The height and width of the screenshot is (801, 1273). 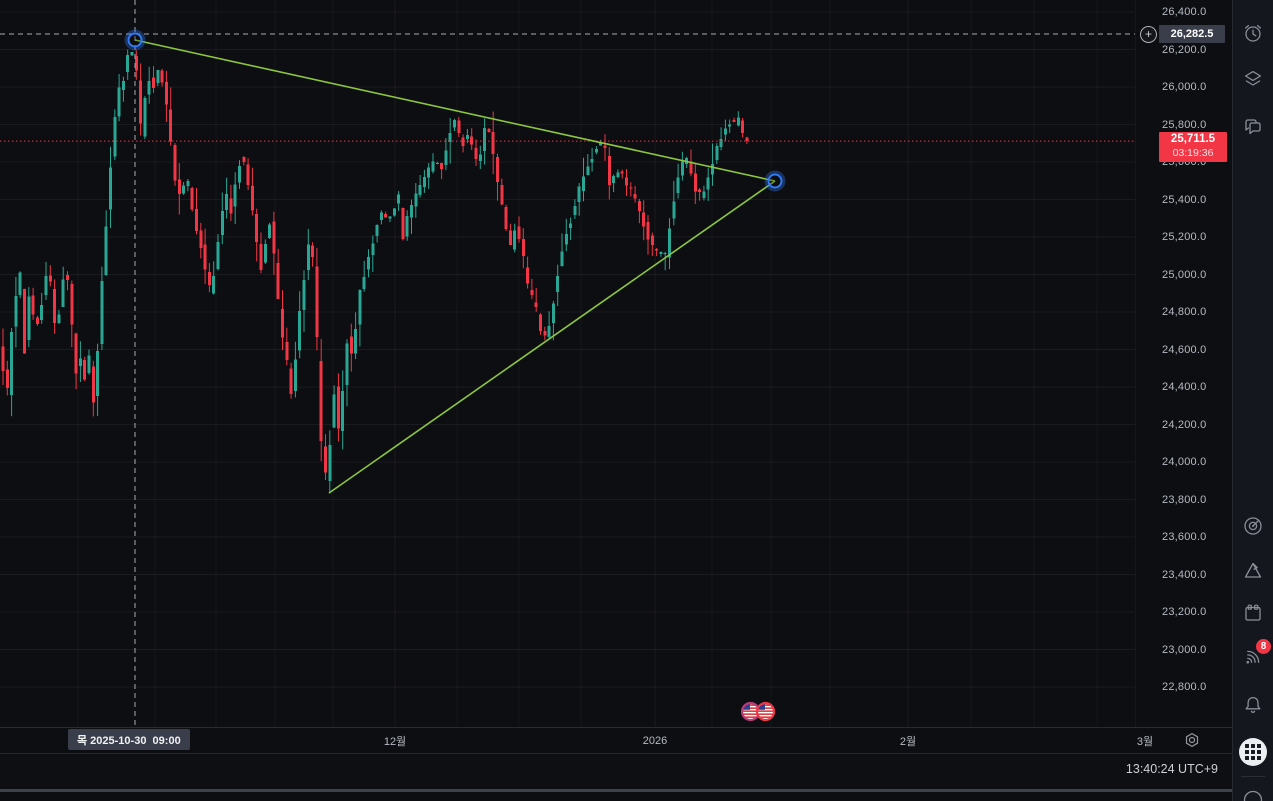 I want to click on add-alert-plus-icon: +, so click(x=1148, y=34).